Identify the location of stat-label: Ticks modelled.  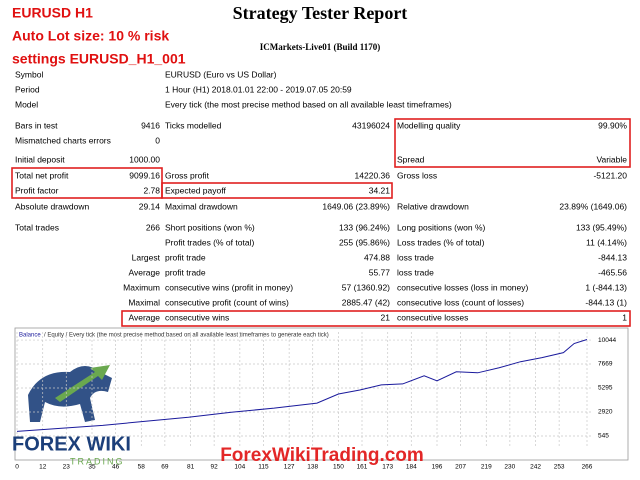
(193, 125).